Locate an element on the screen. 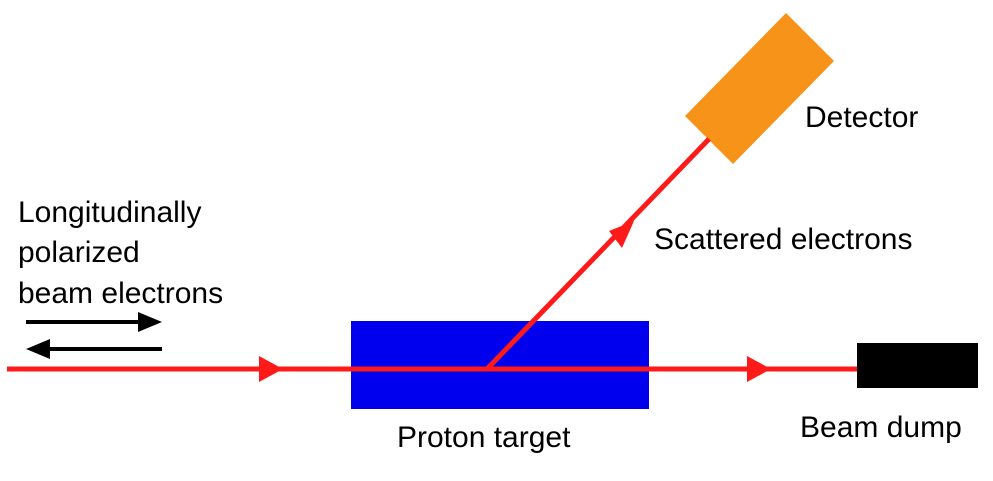 This screenshot has width=993, height=481. incoming-beam-label-line3: beam electrons is located at coordinates (120, 293).